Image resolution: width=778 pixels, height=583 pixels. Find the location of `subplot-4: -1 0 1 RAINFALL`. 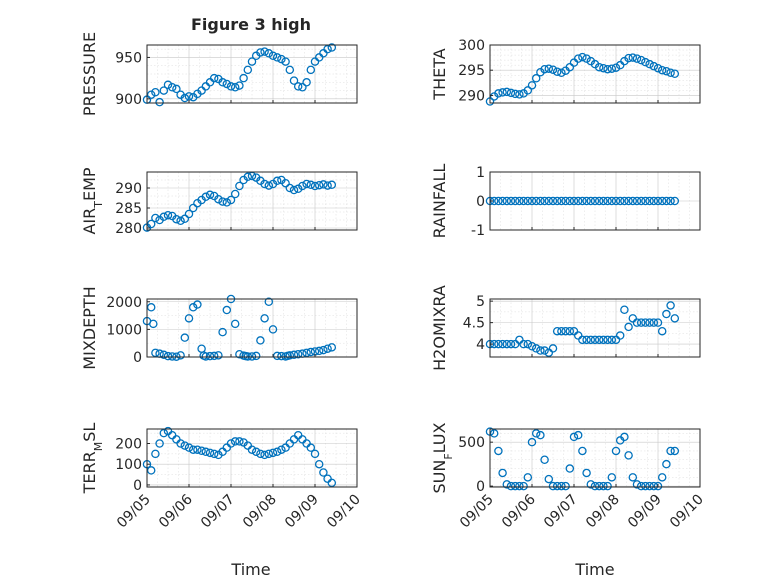

subplot-4: -1 0 1 RAINFALL is located at coordinates (565, 201).